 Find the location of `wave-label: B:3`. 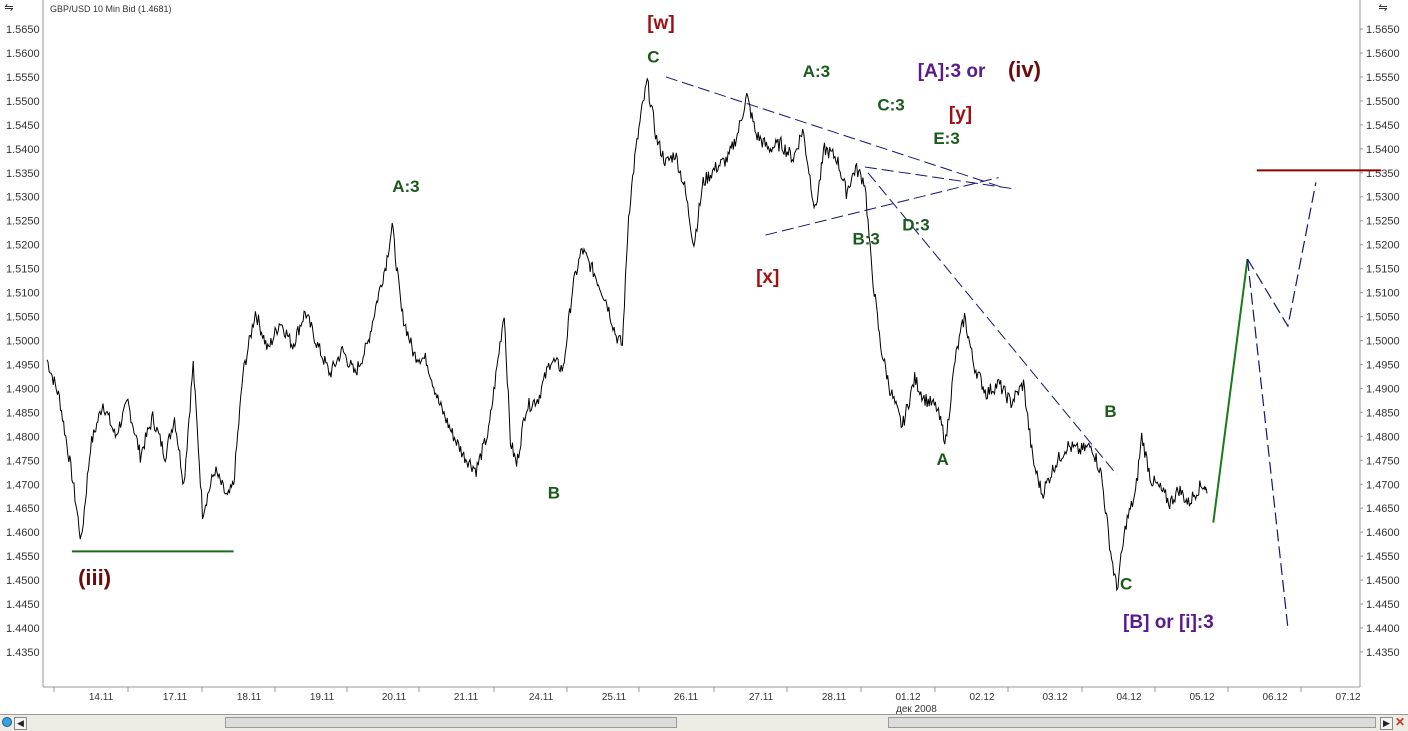

wave-label: B:3 is located at coordinates (865, 239).